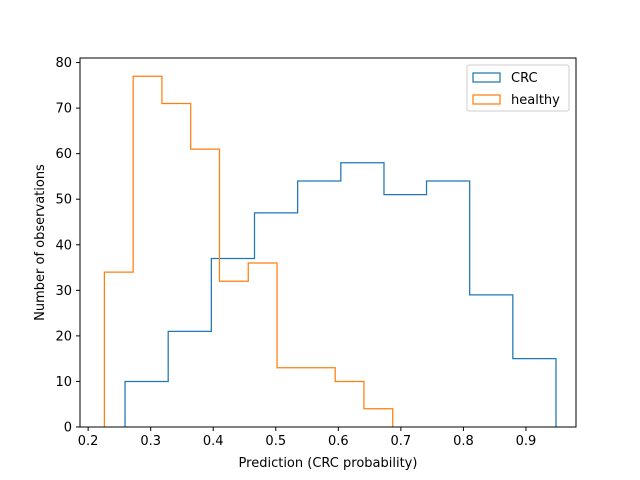 The width and height of the screenshot is (640, 480). Describe the element at coordinates (275, 441) in the screenshot. I see `x-tick-label: 0.5` at that location.